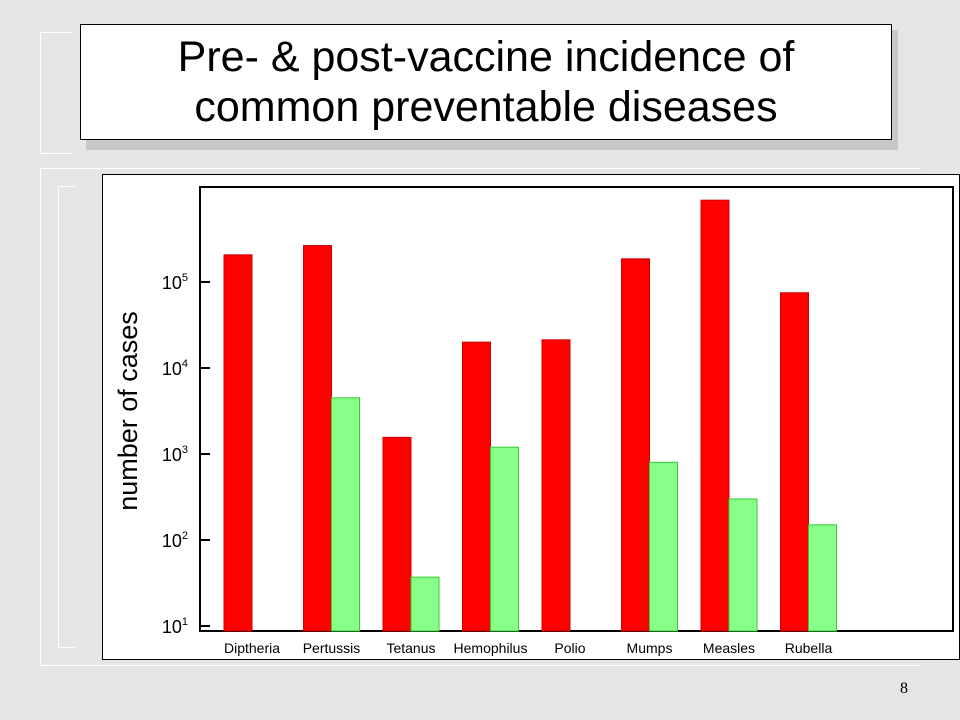 The width and height of the screenshot is (960, 720). What do you see at coordinates (175, 454) in the screenshot?
I see `y-tick-label: 10³` at bounding box center [175, 454].